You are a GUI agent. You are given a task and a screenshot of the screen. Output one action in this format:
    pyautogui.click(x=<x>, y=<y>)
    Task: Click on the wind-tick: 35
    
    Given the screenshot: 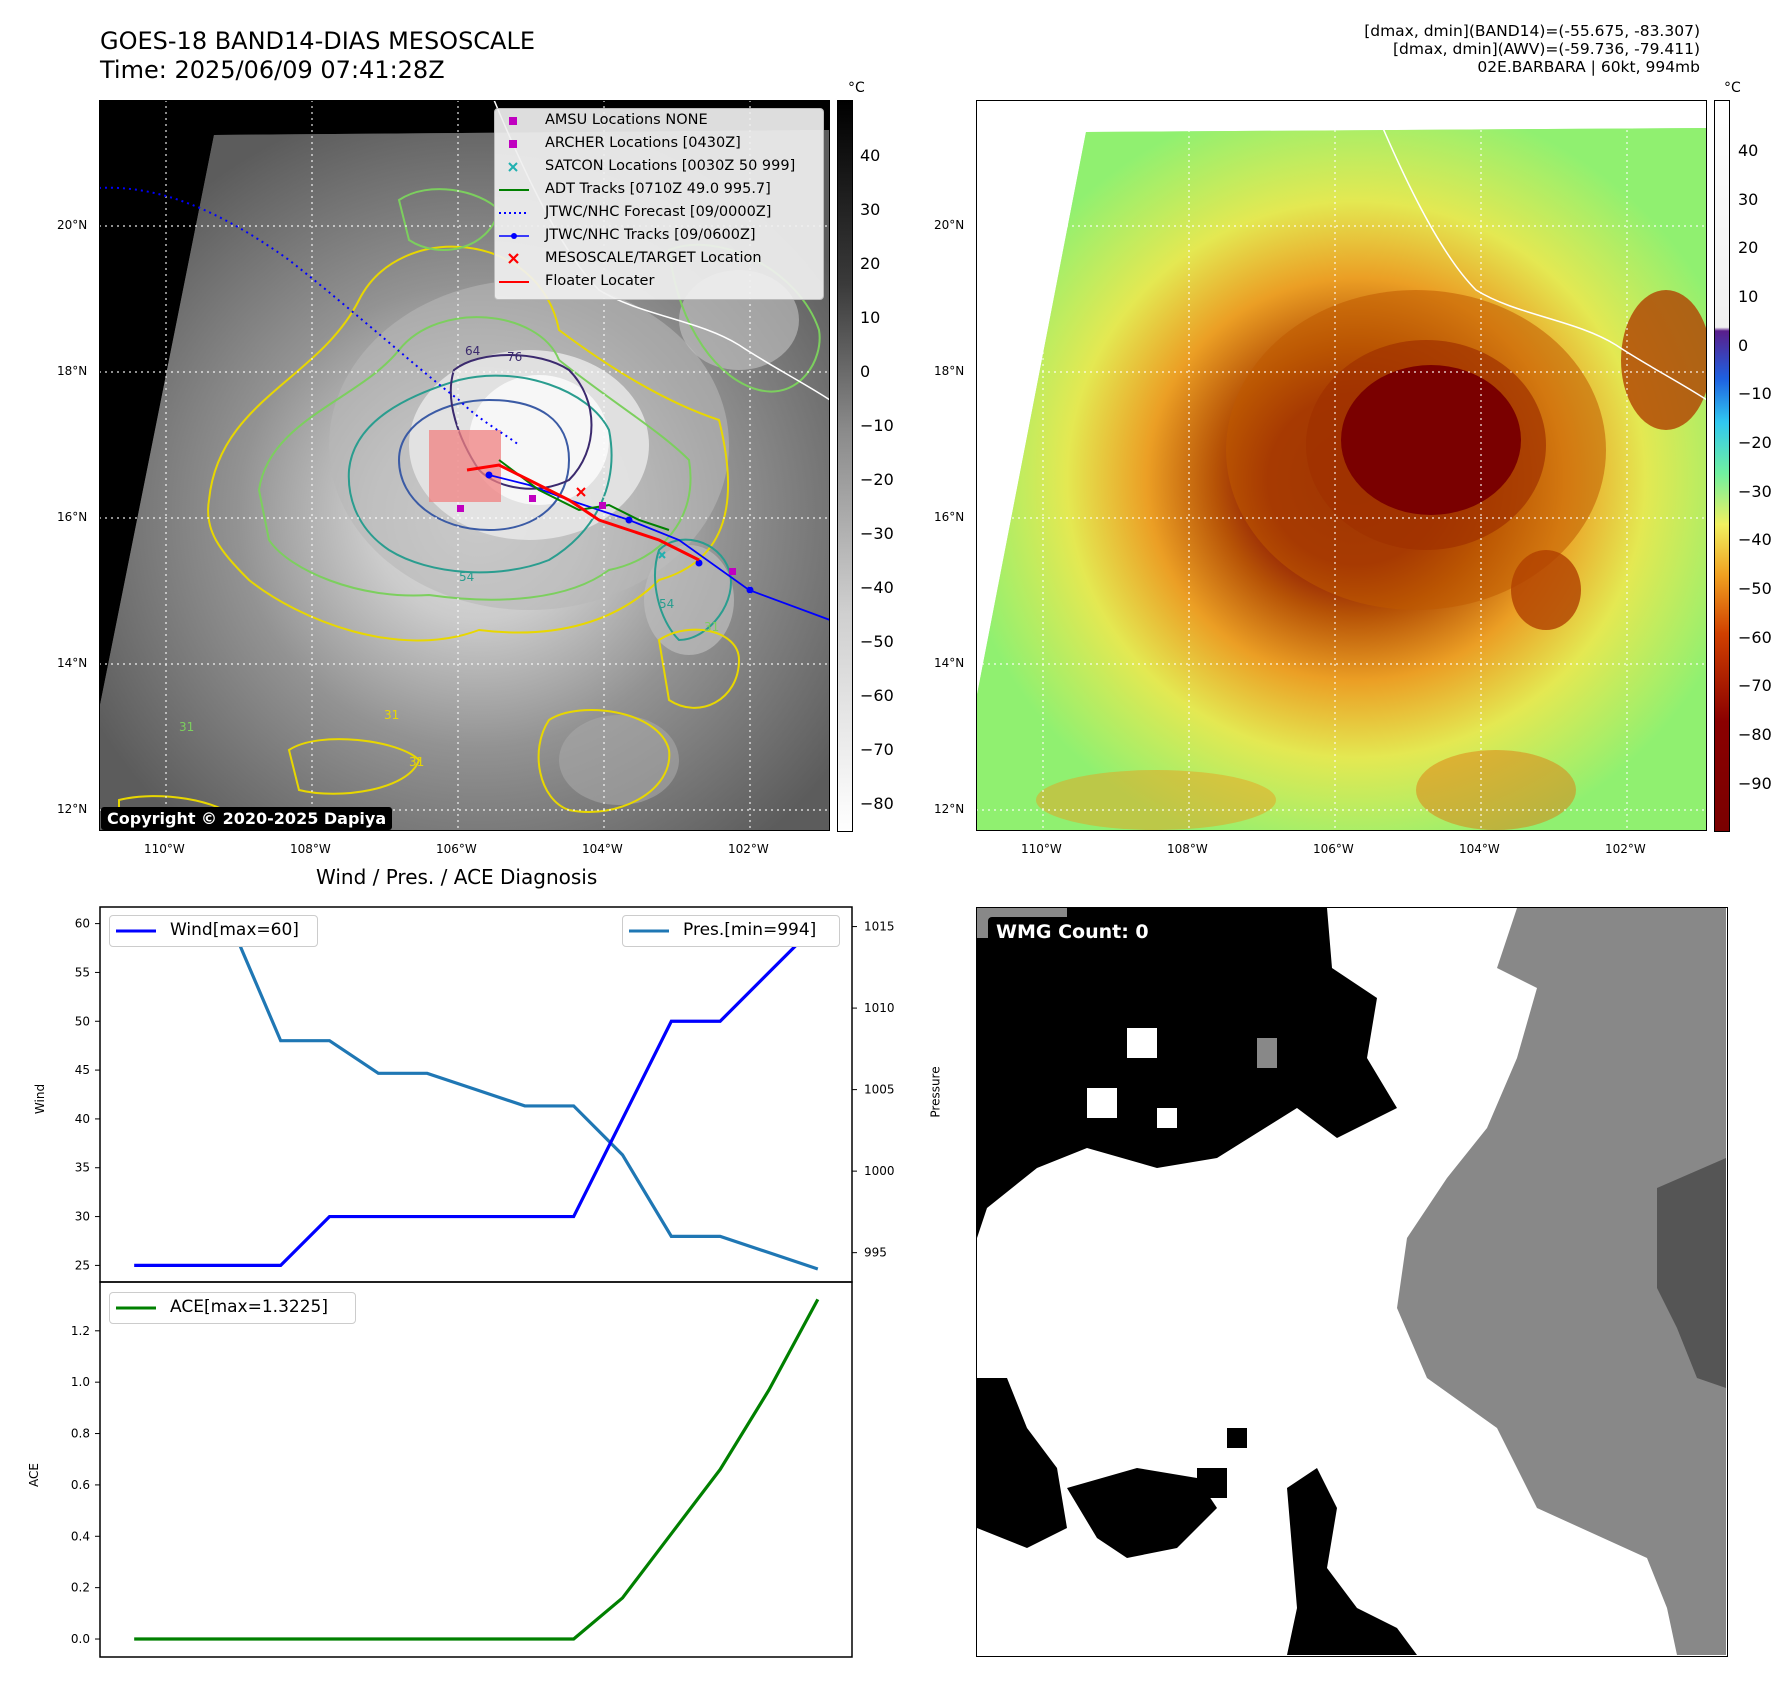 What is the action you would take?
    pyautogui.click(x=82, y=1168)
    